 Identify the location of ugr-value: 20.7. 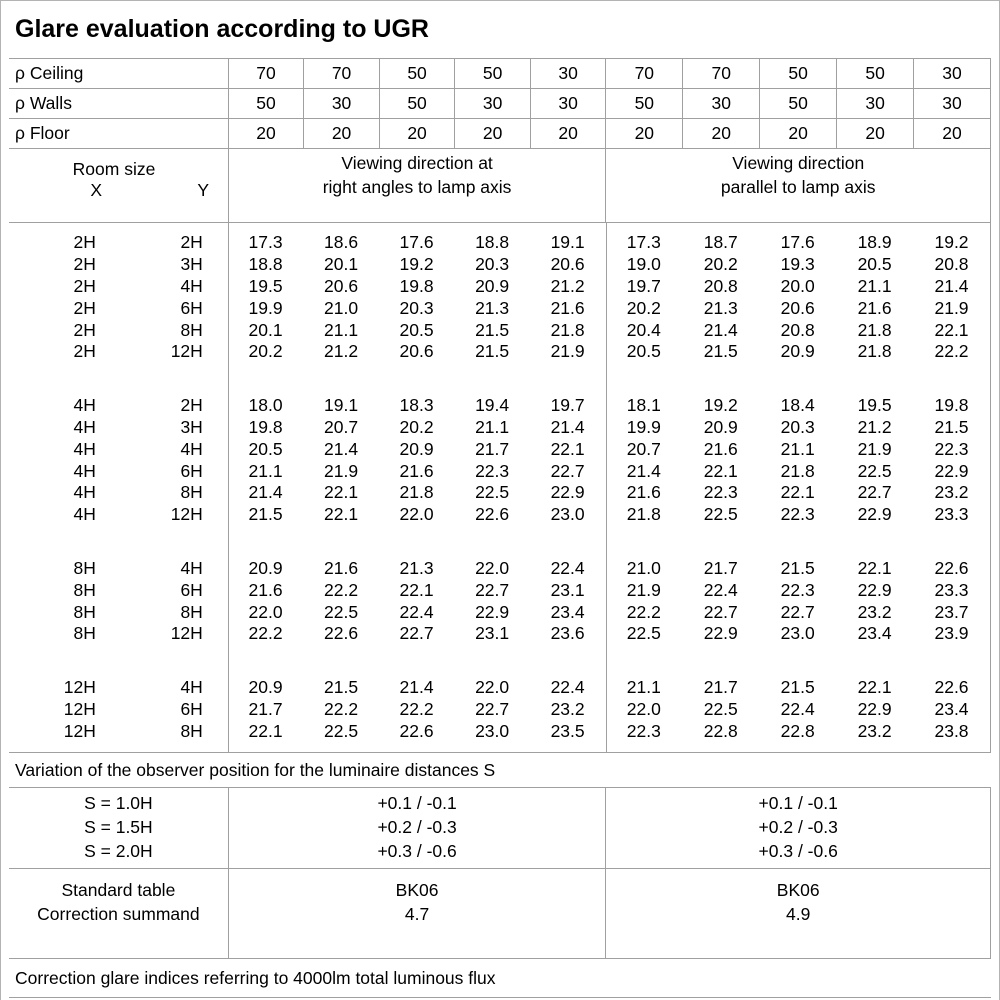
(341, 426).